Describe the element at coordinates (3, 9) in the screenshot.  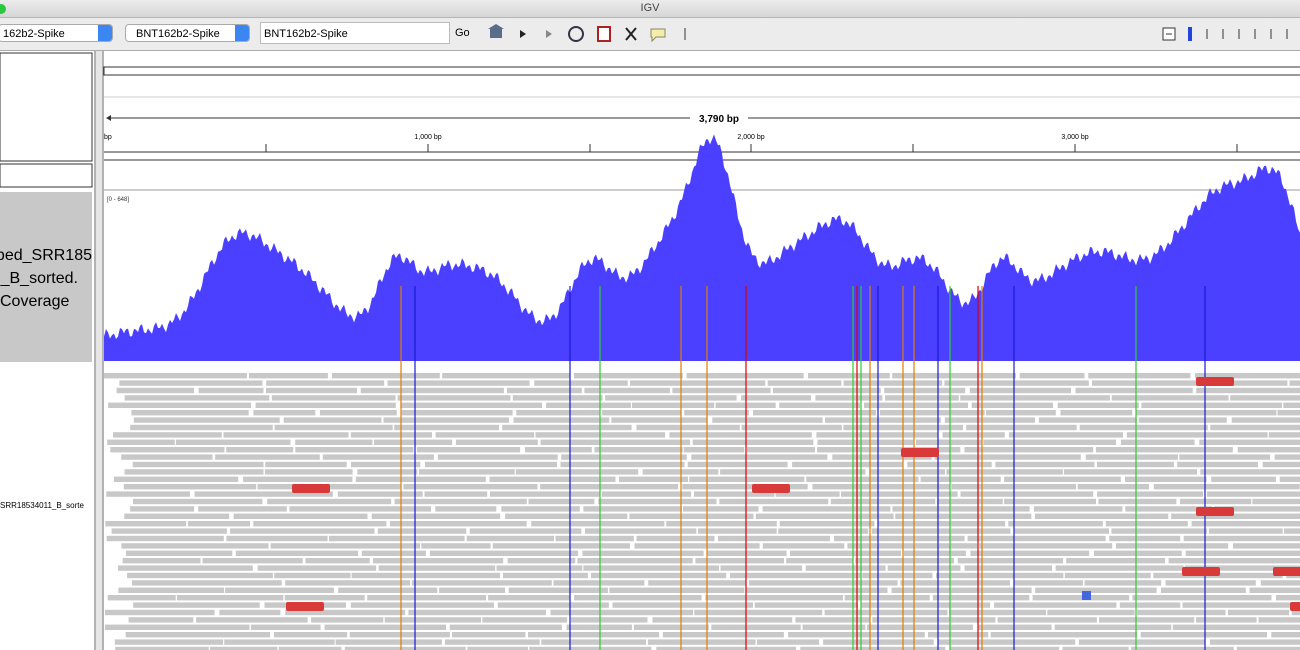
I see `window-button` at that location.